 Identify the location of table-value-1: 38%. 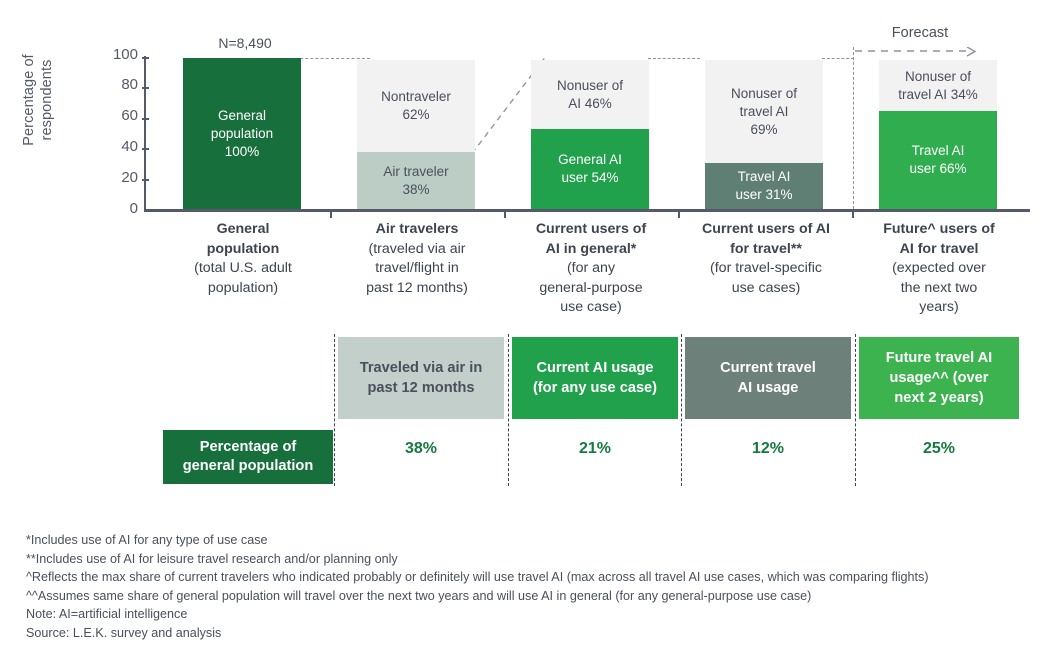
(421, 448).